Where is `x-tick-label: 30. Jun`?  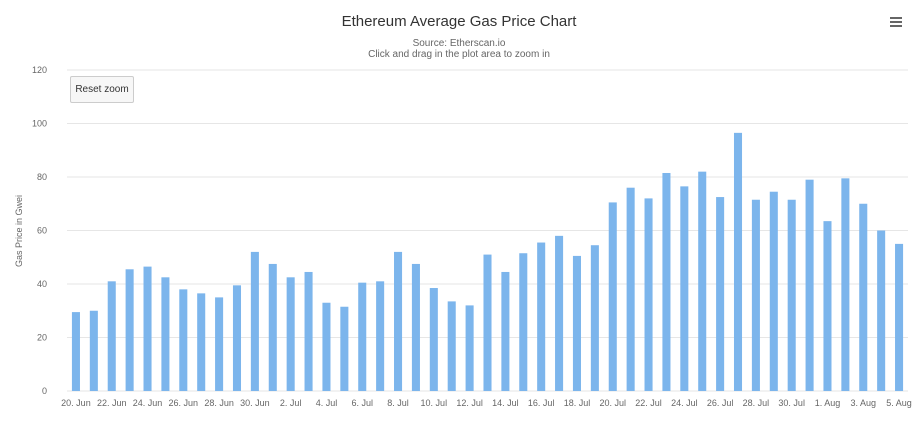 x-tick-label: 30. Jun is located at coordinates (255, 403).